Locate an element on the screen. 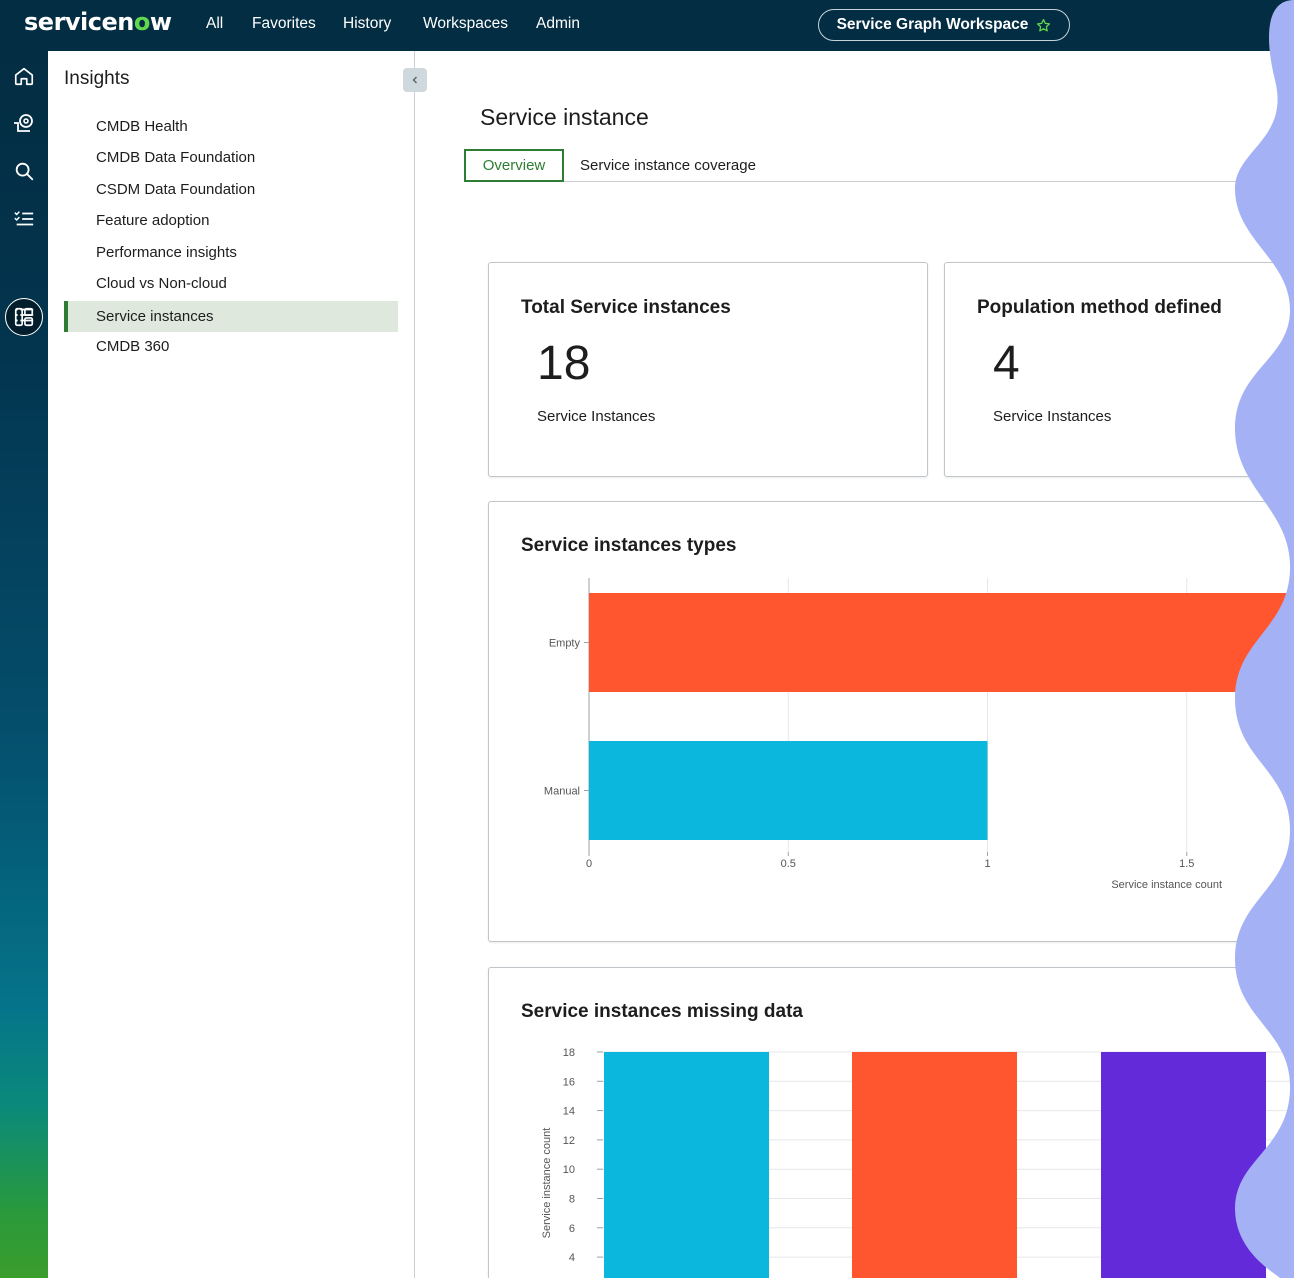  sidebar-item-cmdb-health: CMDB Health is located at coordinates (142, 126).